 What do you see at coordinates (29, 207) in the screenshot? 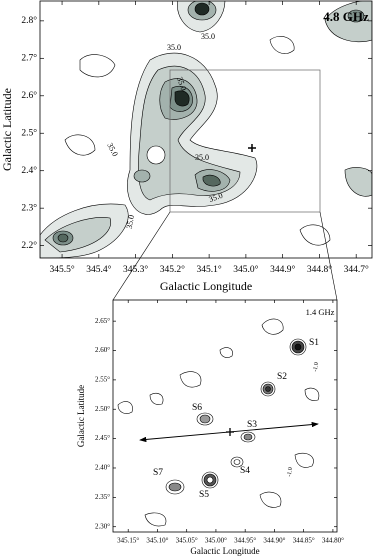
I see `y-tick-label: 2.3°` at bounding box center [29, 207].